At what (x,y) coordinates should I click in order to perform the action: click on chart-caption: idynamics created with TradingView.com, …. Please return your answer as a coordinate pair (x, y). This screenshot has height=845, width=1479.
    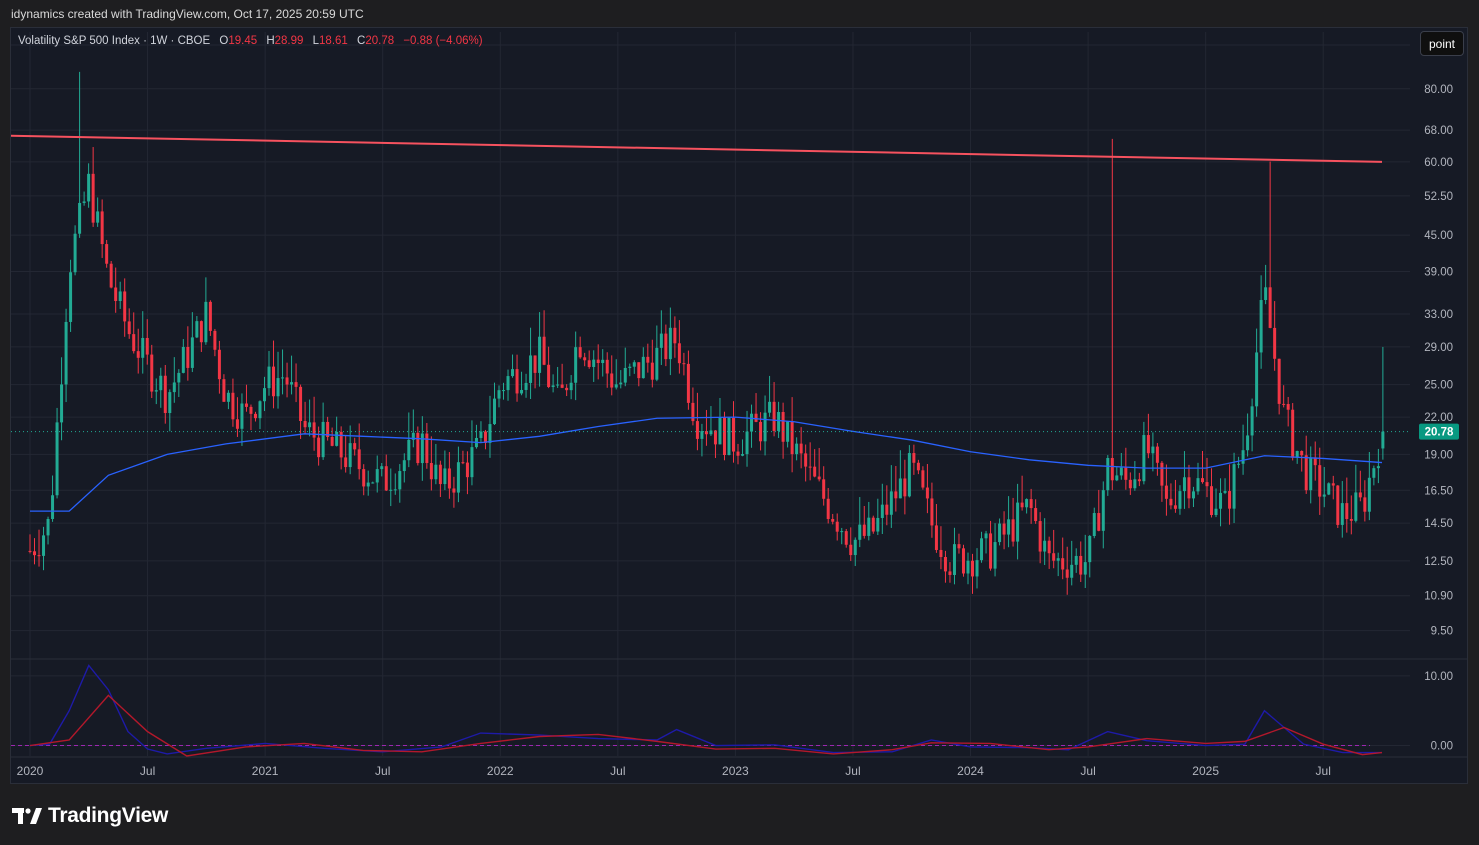
    Looking at the image, I should click on (187, 14).